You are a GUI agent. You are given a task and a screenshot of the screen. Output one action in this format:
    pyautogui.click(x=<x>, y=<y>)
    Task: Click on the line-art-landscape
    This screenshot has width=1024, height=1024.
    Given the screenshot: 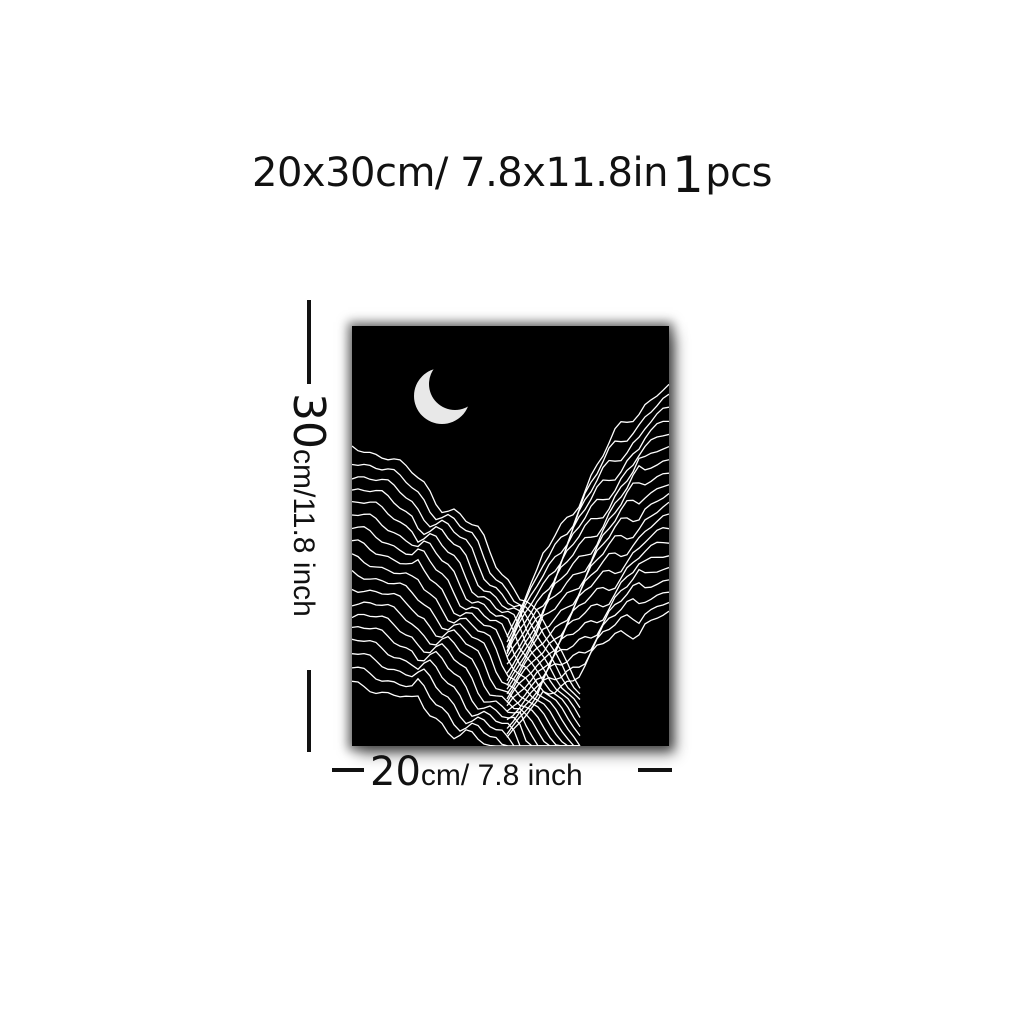 What is the action you would take?
    pyautogui.click(x=510, y=536)
    